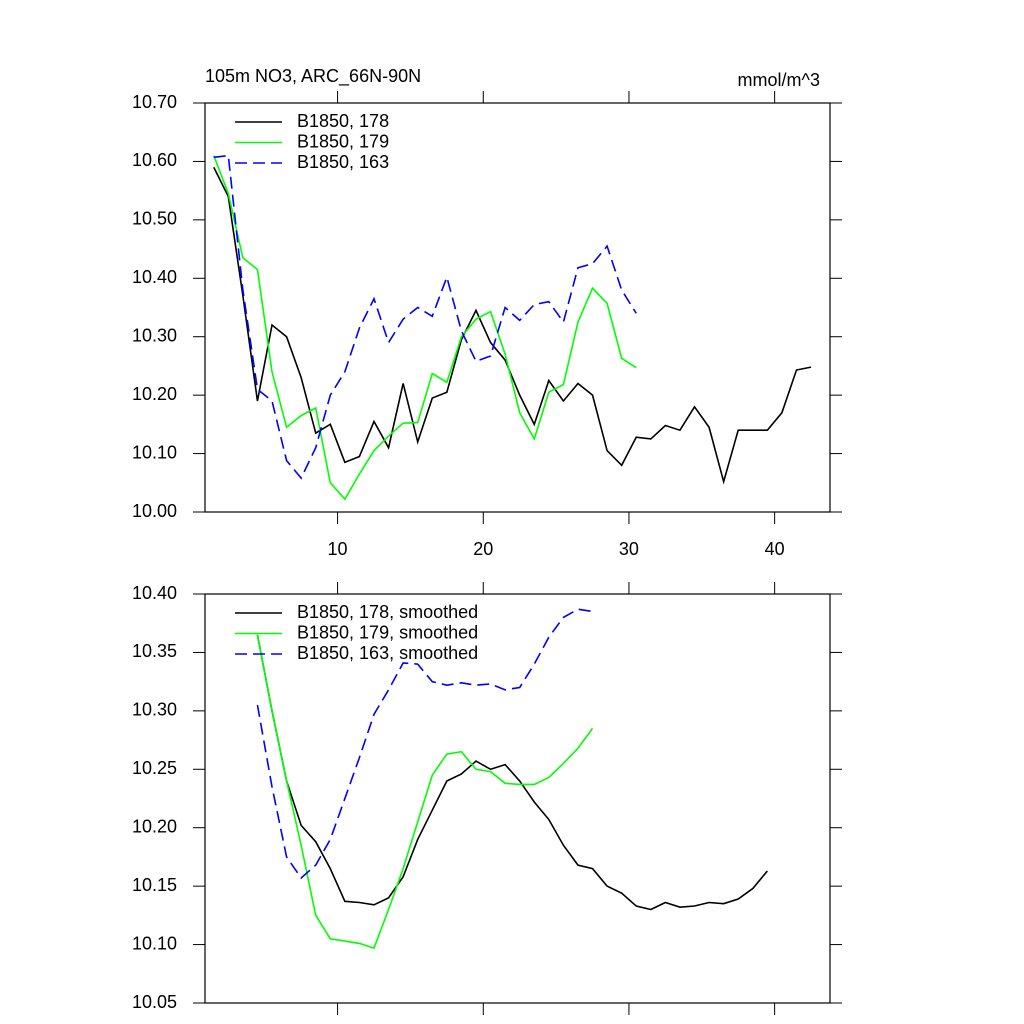  Describe the element at coordinates (343, 141) in the screenshot. I see `legend-label: B1850, 179` at that location.